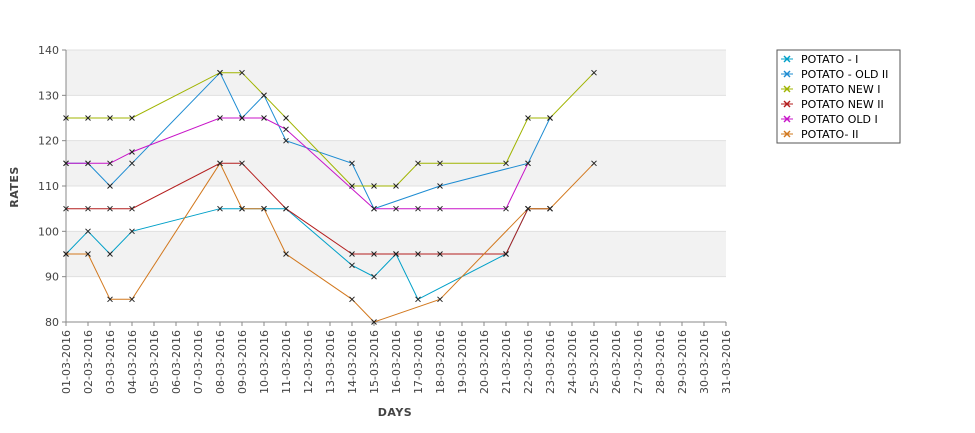 This screenshot has height=433, width=975. I want to click on y-axis-title: RATES, so click(14, 187).